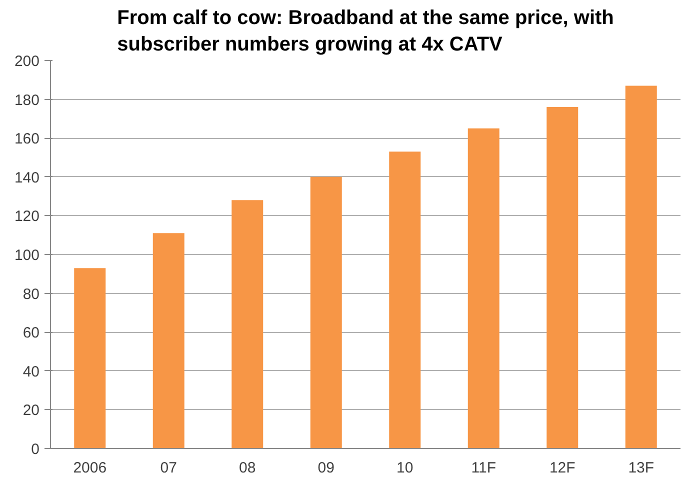 This screenshot has width=694, height=479. What do you see at coordinates (31, 333) in the screenshot?
I see `y-tick-label: 60` at bounding box center [31, 333].